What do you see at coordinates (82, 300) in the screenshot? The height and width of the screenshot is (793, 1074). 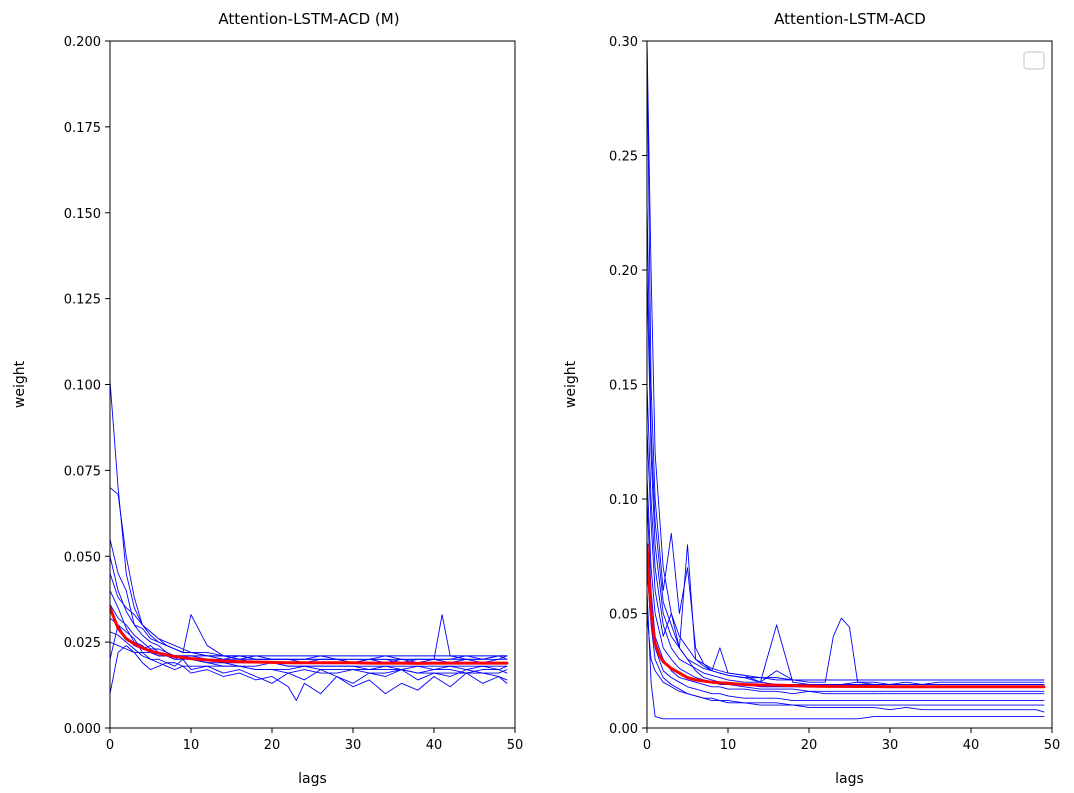 I see `y-tick-label: 0.125` at bounding box center [82, 300].